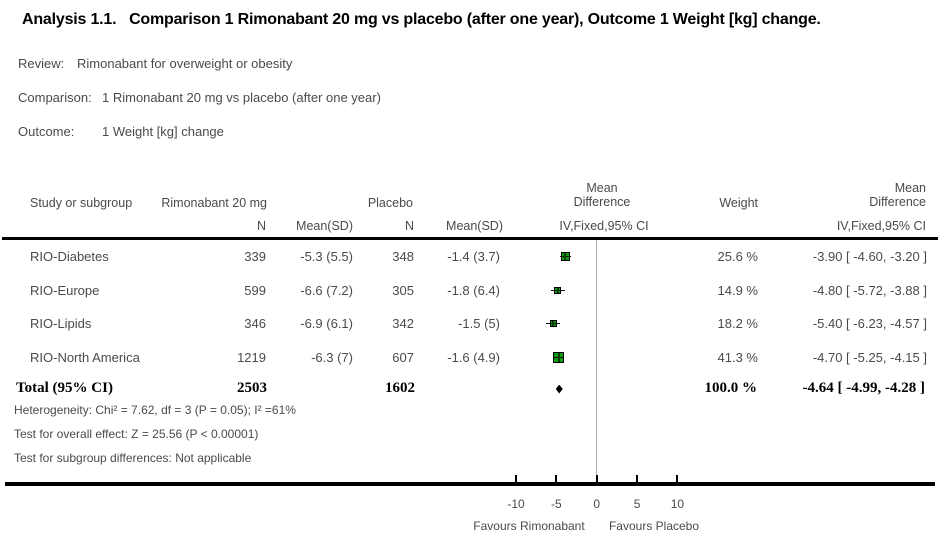  I want to click on favours-left-label: Favours Rimonabant, so click(529, 526).